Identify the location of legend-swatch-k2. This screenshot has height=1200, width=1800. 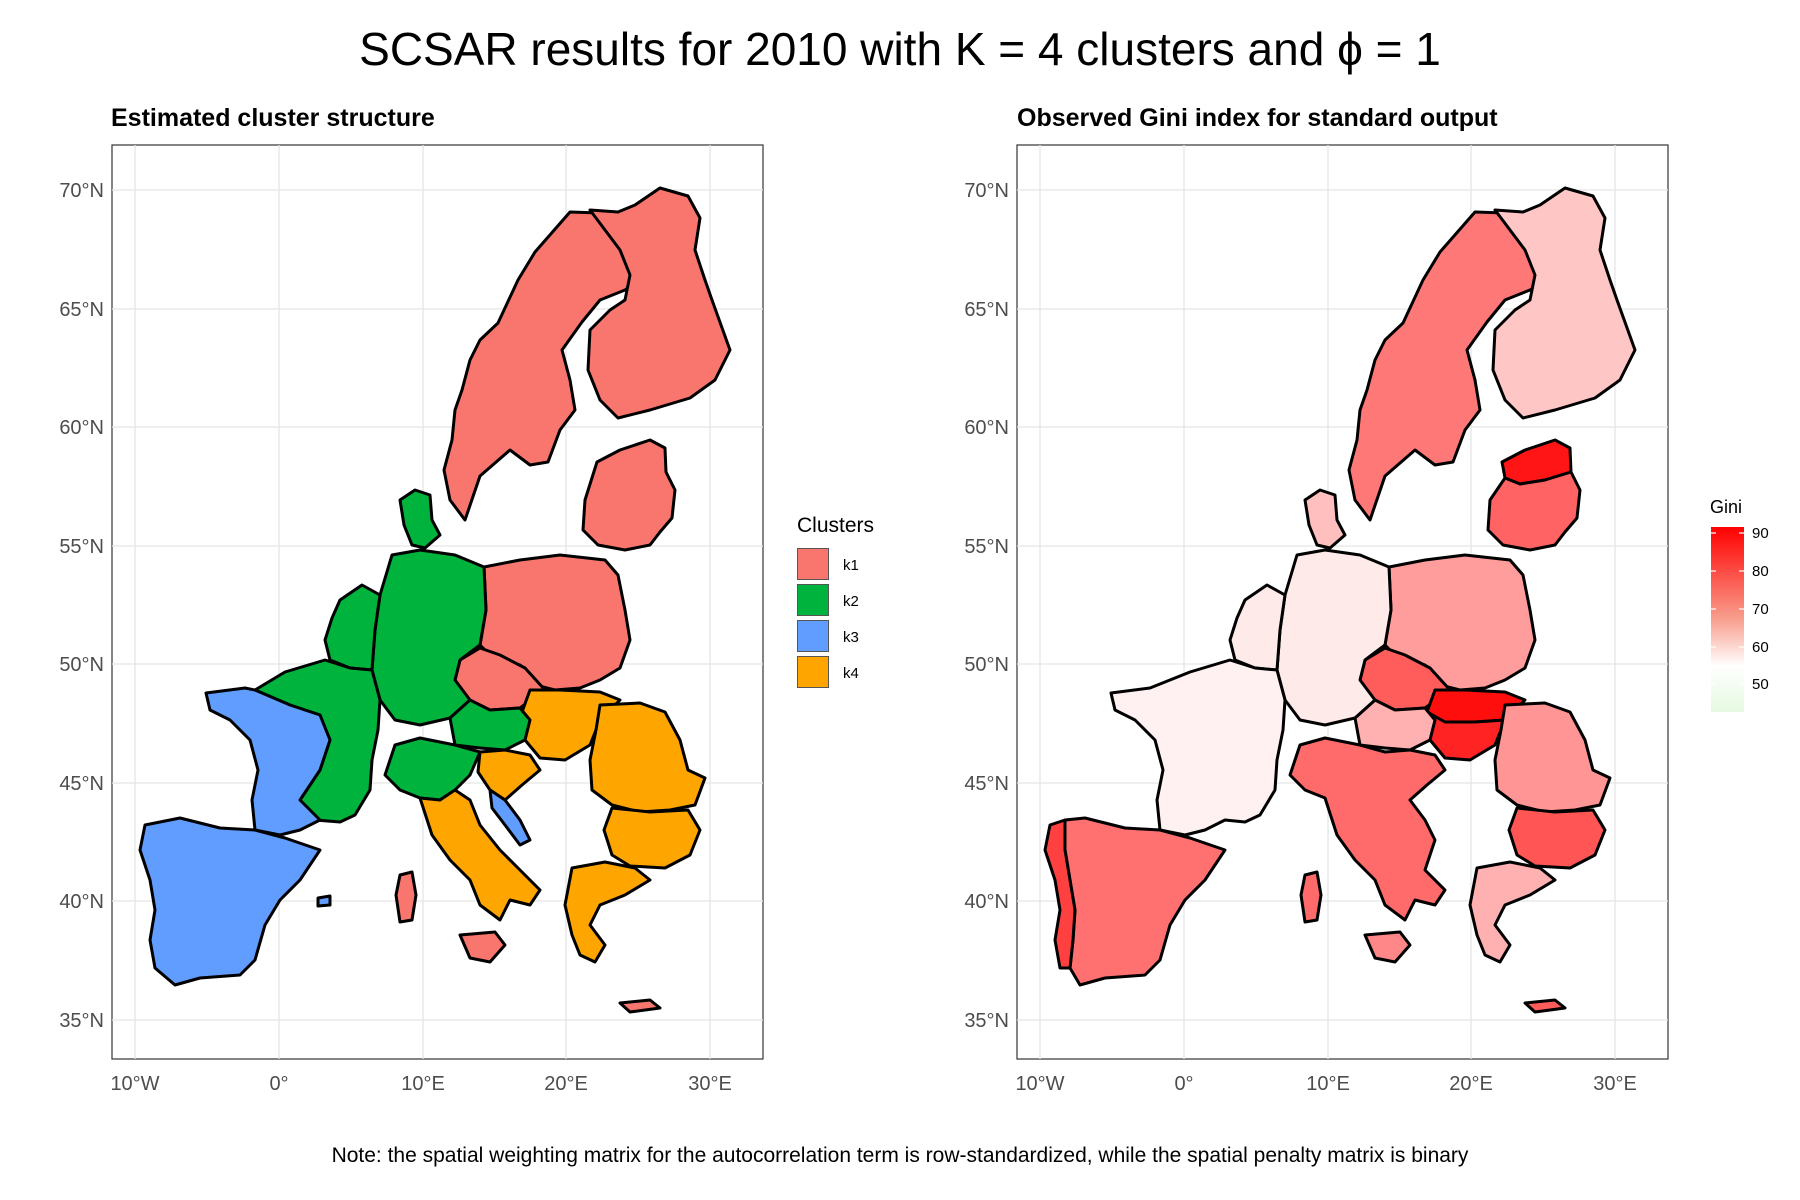
(813, 600).